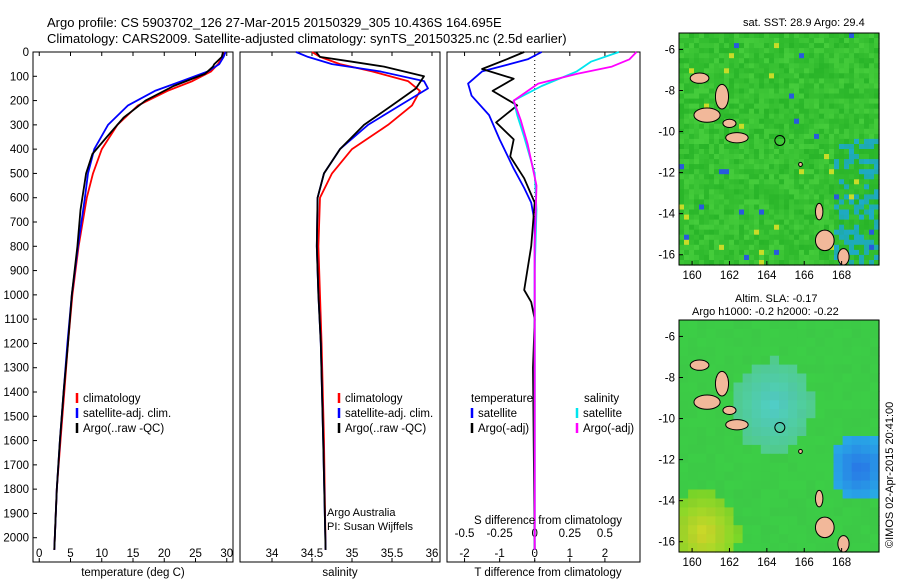  Describe the element at coordinates (824, 240) in the screenshot. I see `sst-island` at that location.